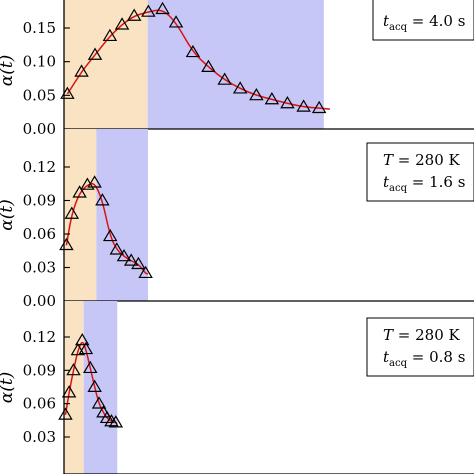 This screenshot has height=474, width=474. Describe the element at coordinates (39, 28) in the screenshot. I see `y-tick-label: 0.15` at that location.